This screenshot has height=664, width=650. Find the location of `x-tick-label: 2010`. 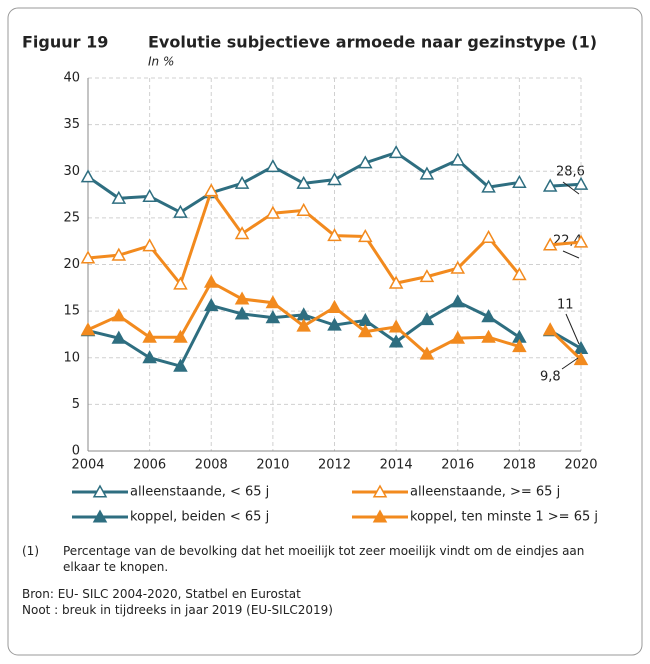

x-tick-label: 2010 is located at coordinates (272, 465).